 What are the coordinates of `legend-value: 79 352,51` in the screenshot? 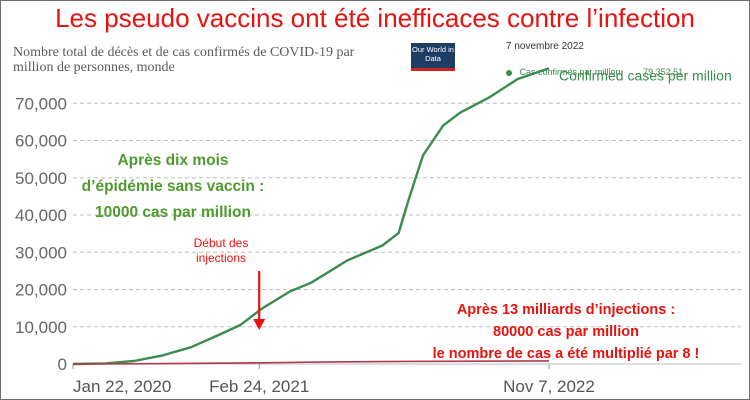 It's located at (663, 72).